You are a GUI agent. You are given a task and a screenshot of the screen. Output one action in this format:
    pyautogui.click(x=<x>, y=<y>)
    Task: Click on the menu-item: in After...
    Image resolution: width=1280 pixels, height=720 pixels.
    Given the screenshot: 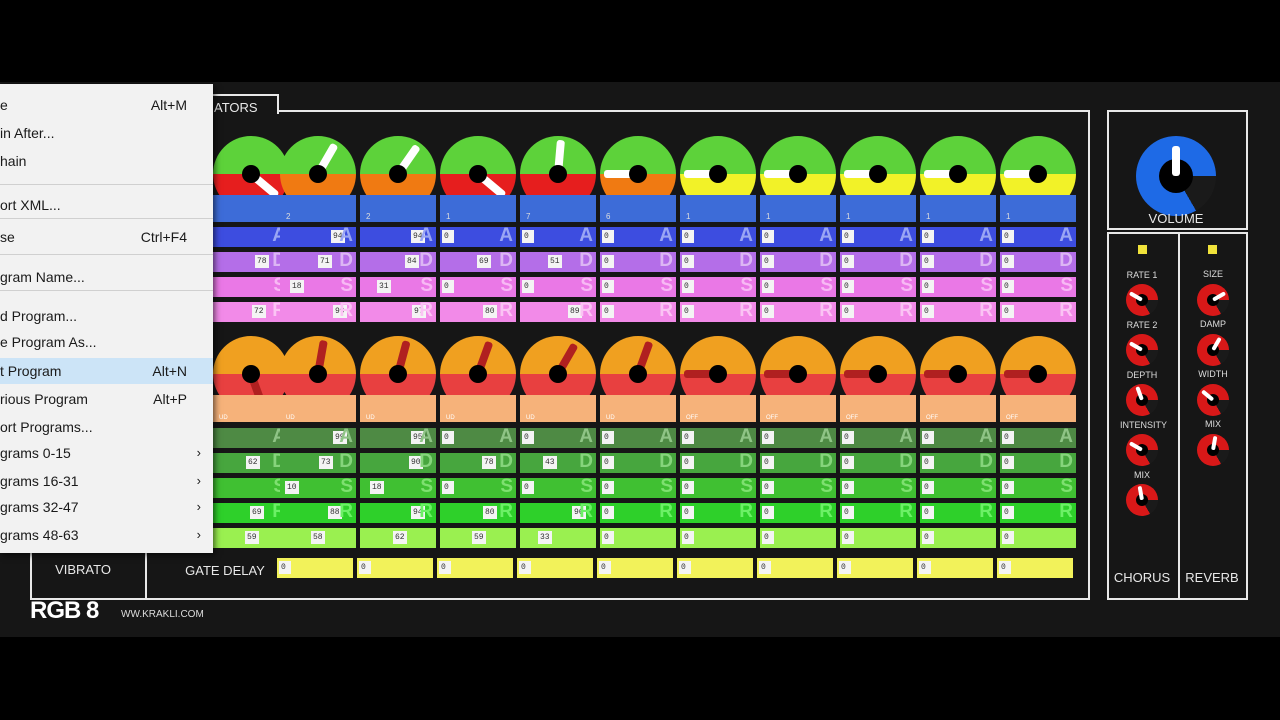 What is the action you would take?
    pyautogui.click(x=106, y=133)
    